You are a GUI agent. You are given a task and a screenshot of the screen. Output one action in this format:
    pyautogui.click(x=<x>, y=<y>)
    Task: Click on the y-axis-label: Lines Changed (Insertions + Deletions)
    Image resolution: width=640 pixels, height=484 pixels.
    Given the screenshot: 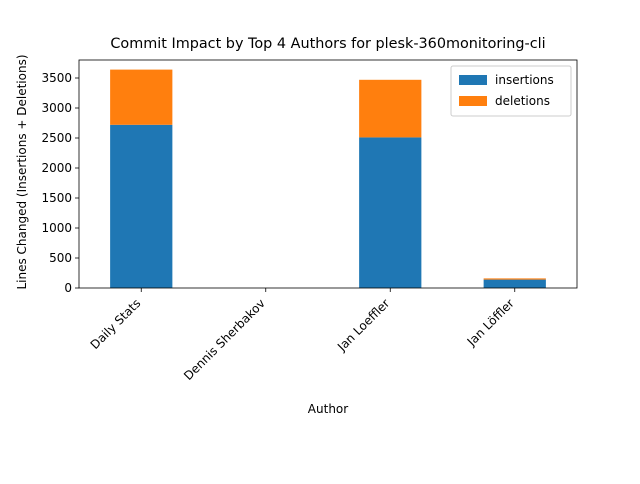 What is the action you would take?
    pyautogui.click(x=22, y=171)
    